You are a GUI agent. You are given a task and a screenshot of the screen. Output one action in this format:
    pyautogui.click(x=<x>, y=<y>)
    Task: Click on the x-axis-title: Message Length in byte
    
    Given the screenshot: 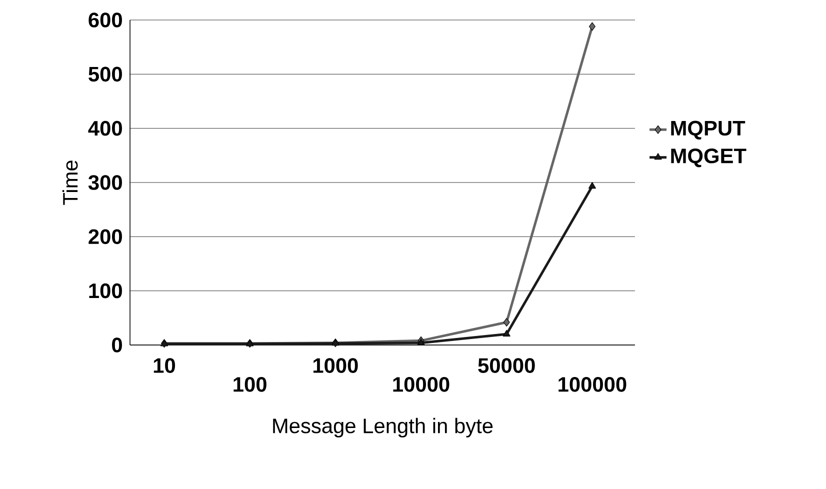 What is the action you would take?
    pyautogui.click(x=383, y=428)
    